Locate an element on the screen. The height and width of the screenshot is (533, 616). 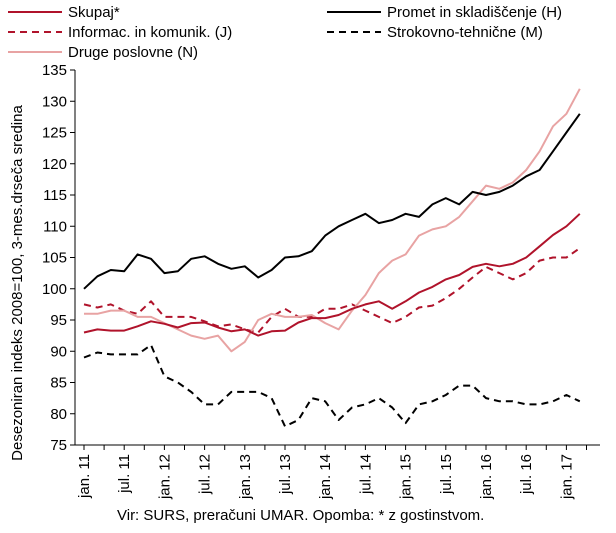
legend-label: Skupaj* is located at coordinates (94, 12).